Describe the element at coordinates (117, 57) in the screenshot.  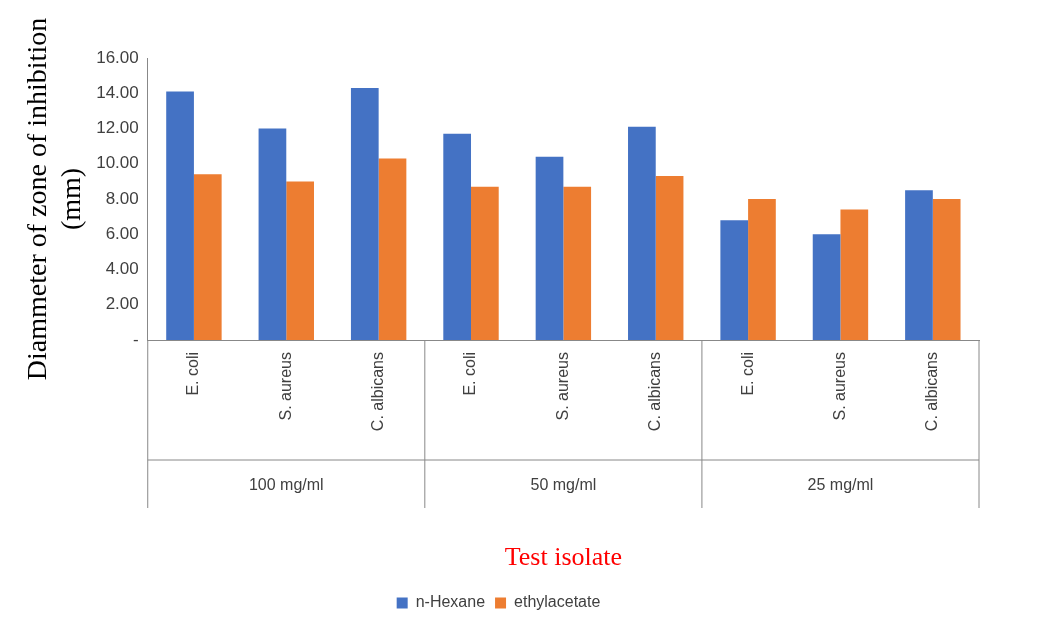
I see `y-tick-label: 16.00` at that location.